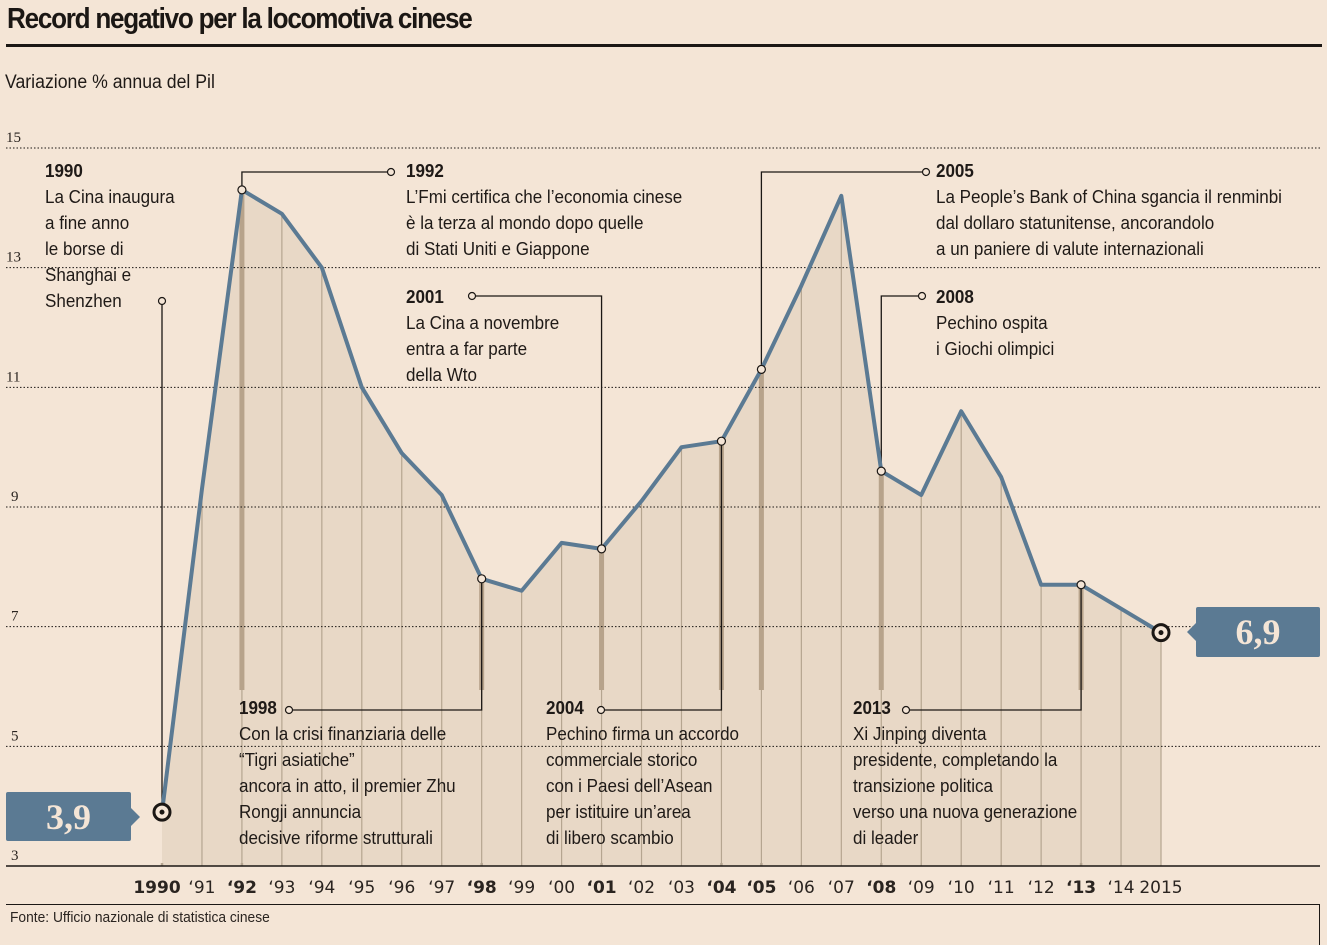 This screenshot has width=1327, height=945. I want to click on y-tick-labels: 3 5 7 9 11 13 15, so click(13, 497).